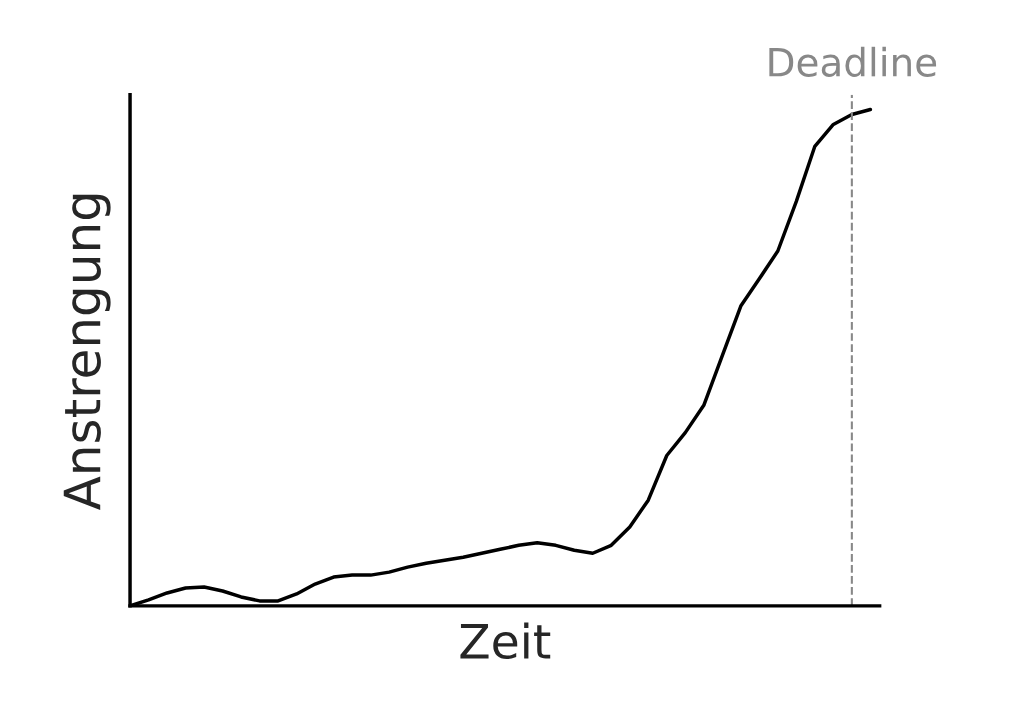 Image resolution: width=1024 pixels, height=717 pixels. Describe the element at coordinates (505, 641) in the screenshot. I see `x-axis-title: Zeit` at that location.